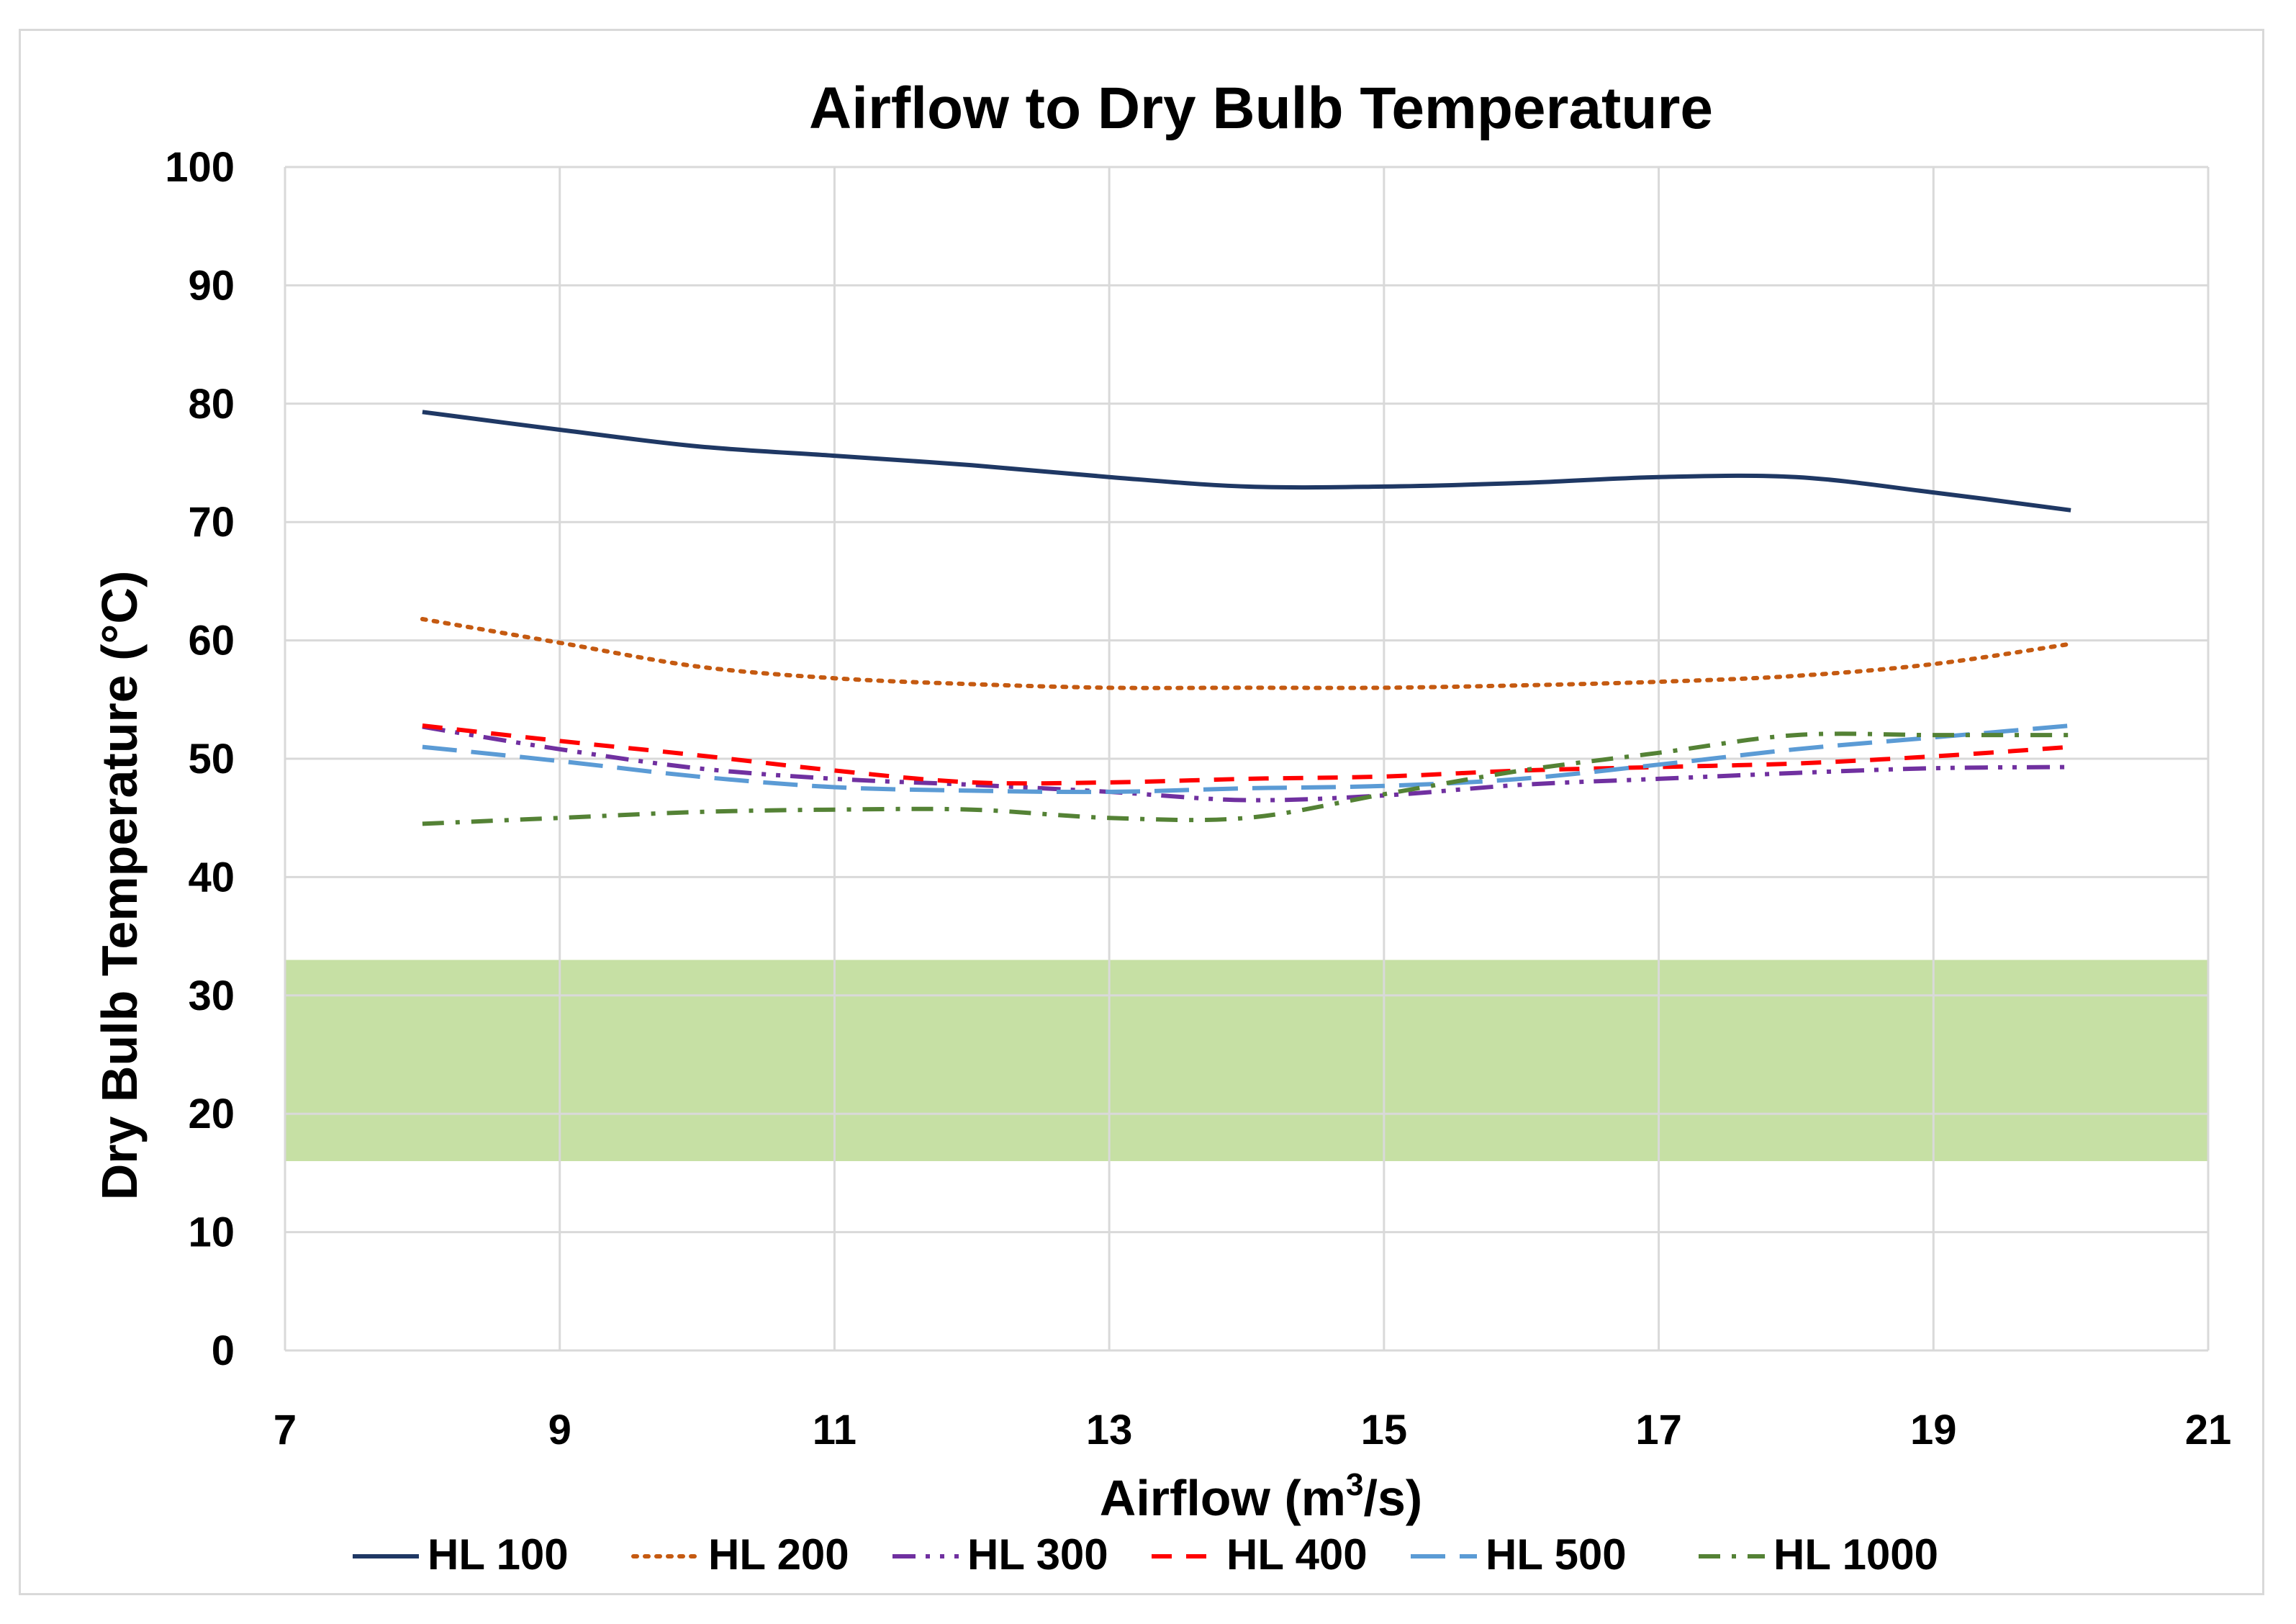 The width and height of the screenshot is (2296, 1624). What do you see at coordinates (211, 996) in the screenshot?
I see `y-tick-label: 30` at bounding box center [211, 996].